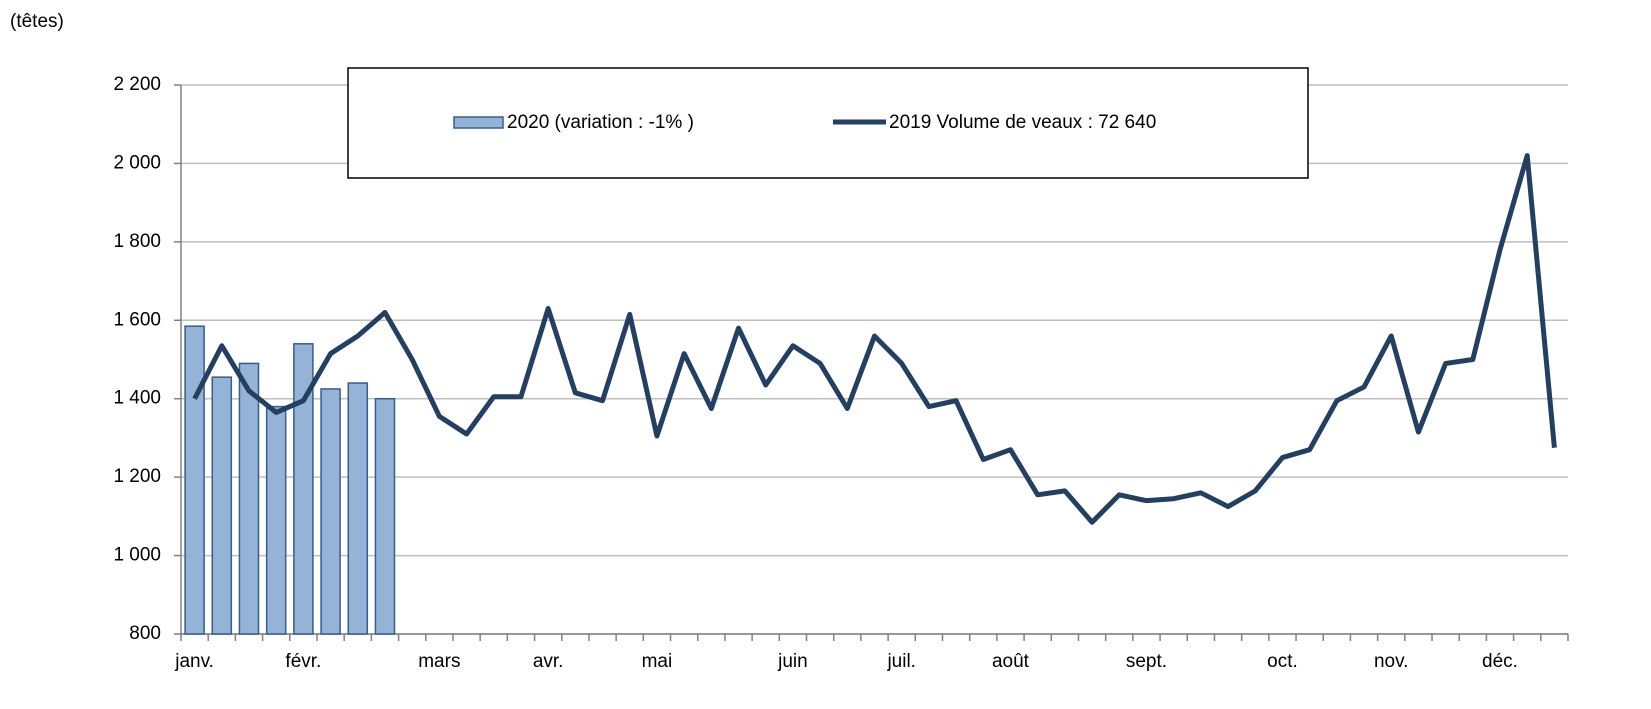  Describe the element at coordinates (137, 241) in the screenshot. I see `y-tick-label: 1 800` at that location.